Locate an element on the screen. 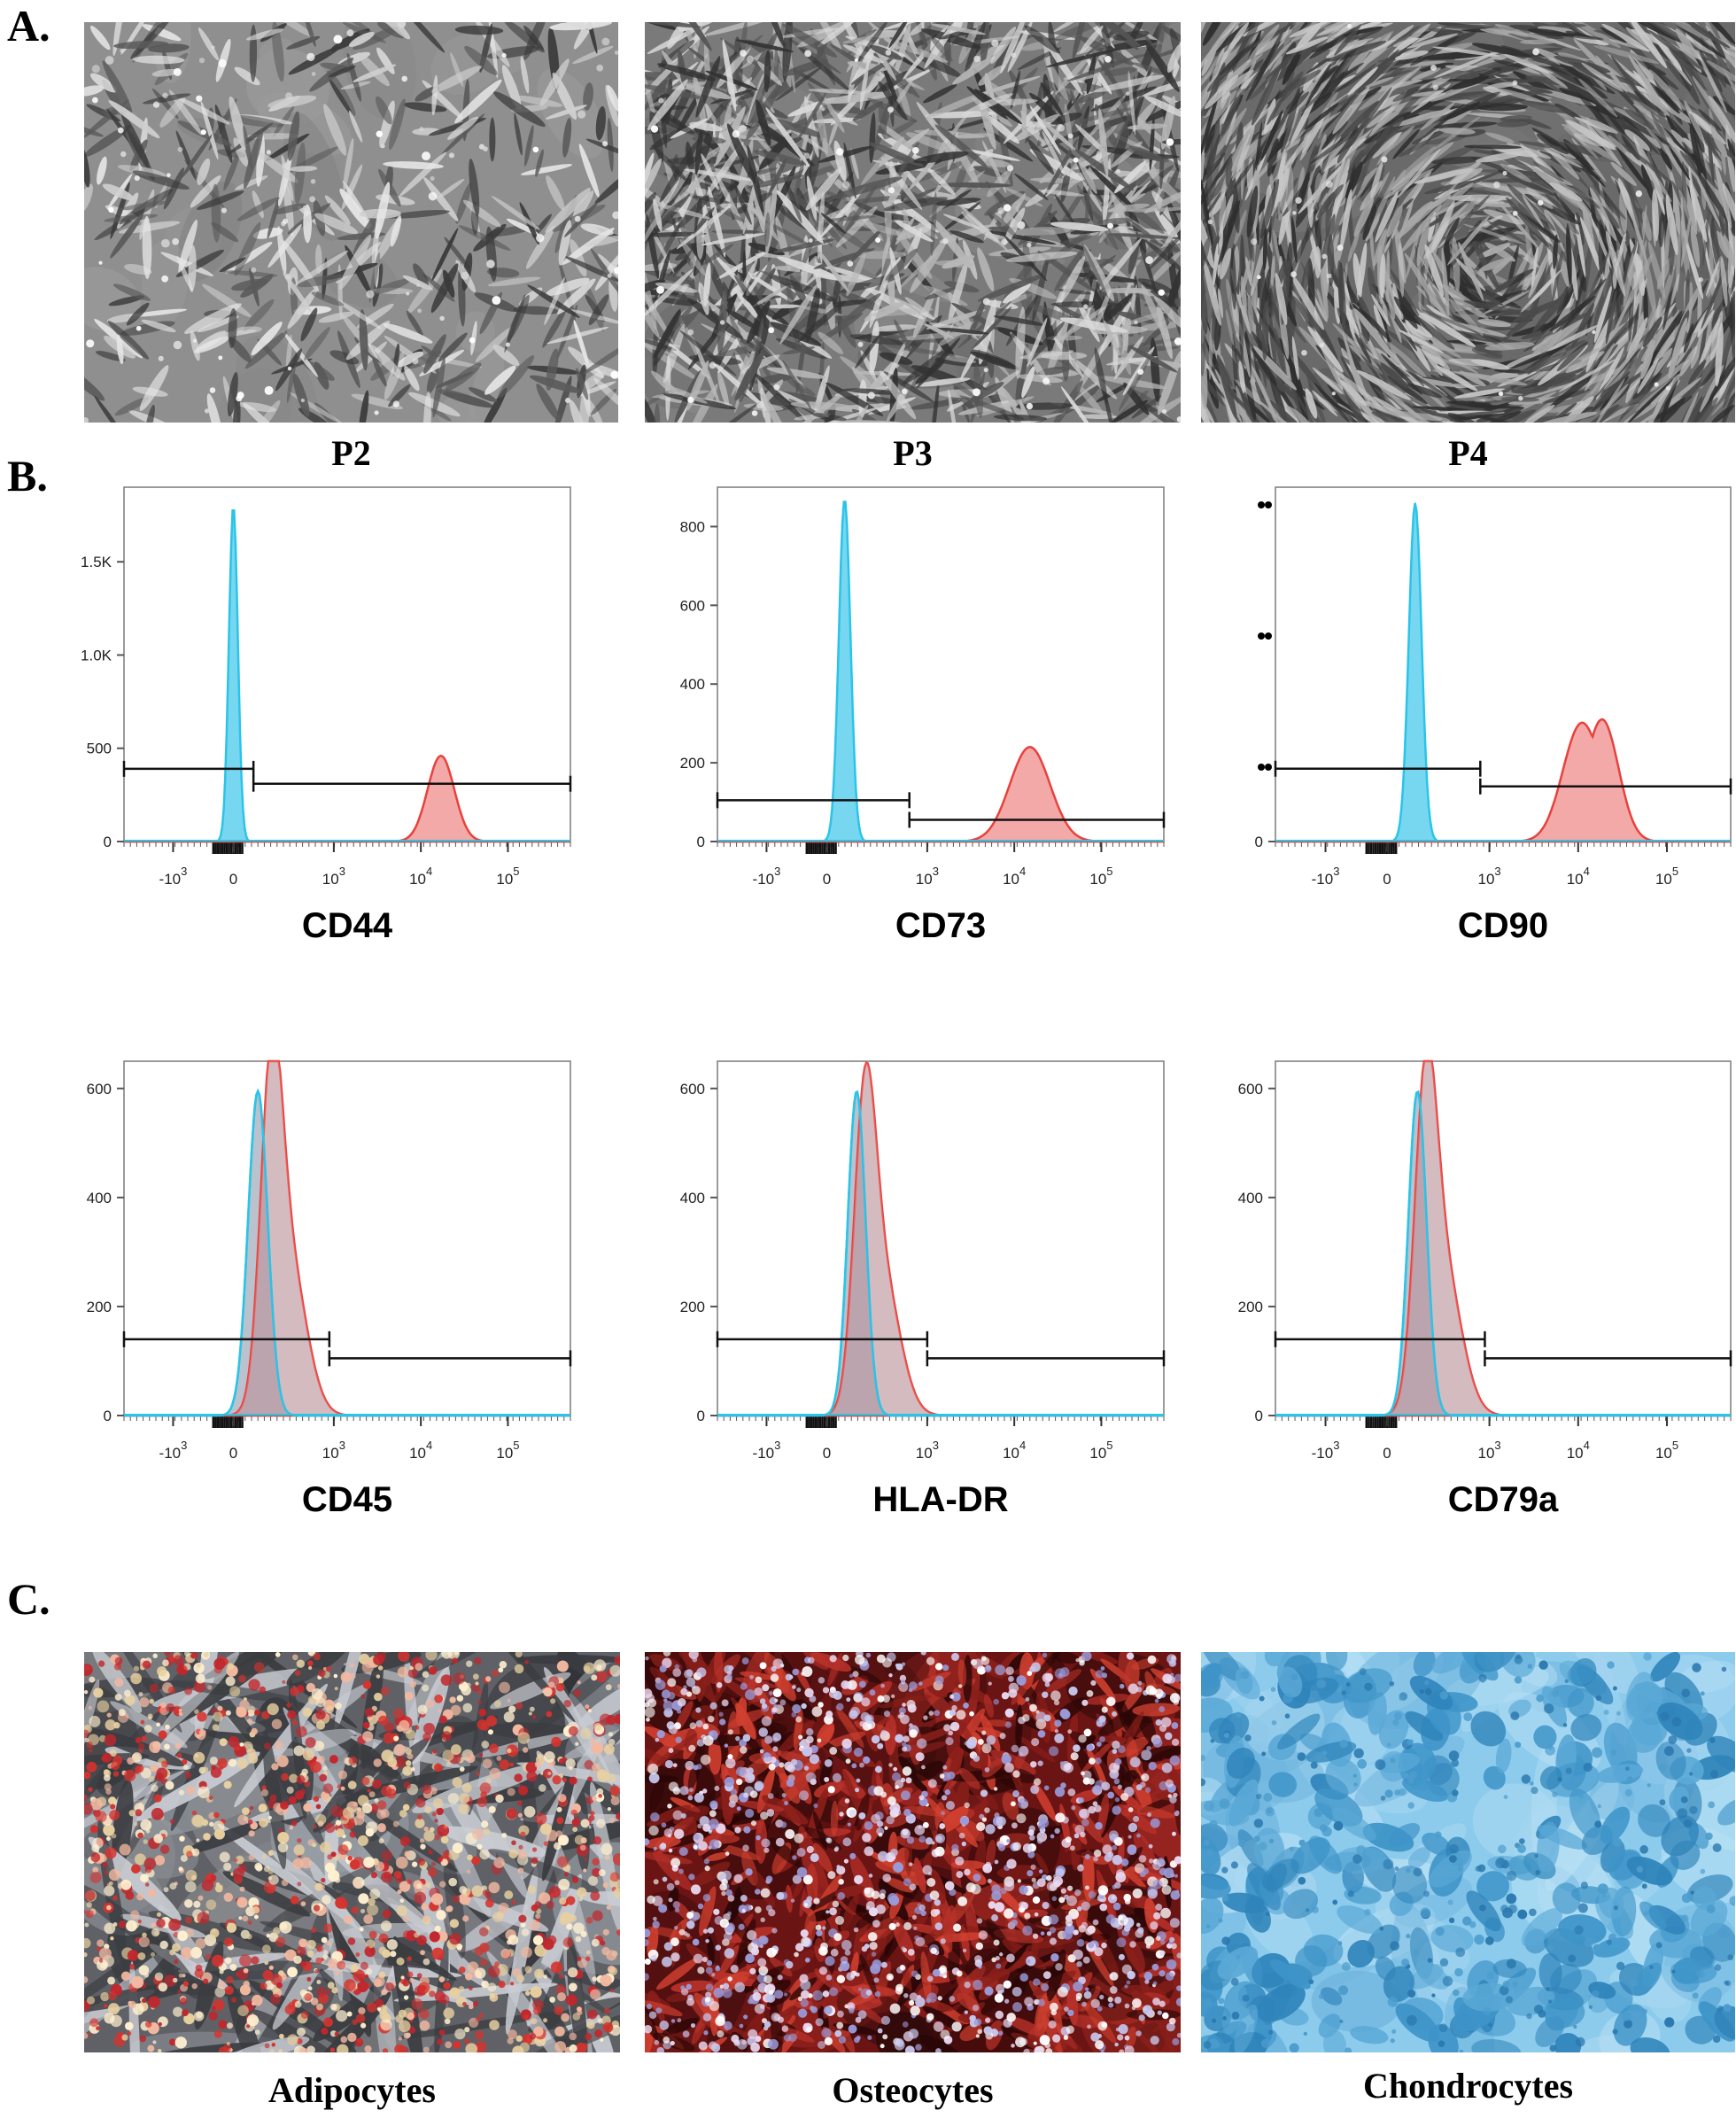  histogram-cd45: 0 200 400 600 -103 0 10³ 10⁴ 10⁵ CD45 is located at coordinates (329, 1289).